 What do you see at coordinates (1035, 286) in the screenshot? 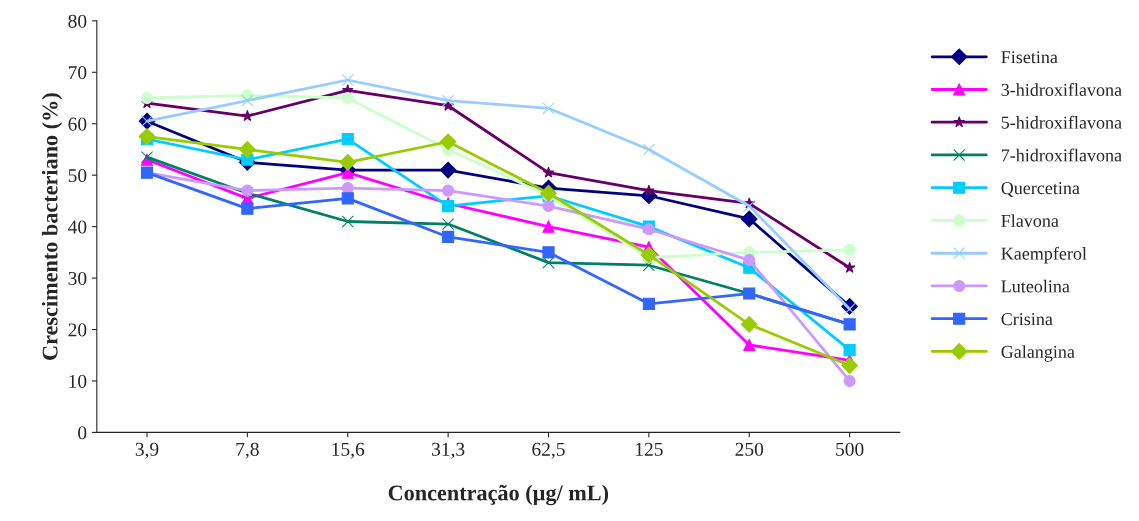
I see `legend-label: Luteolina` at bounding box center [1035, 286].